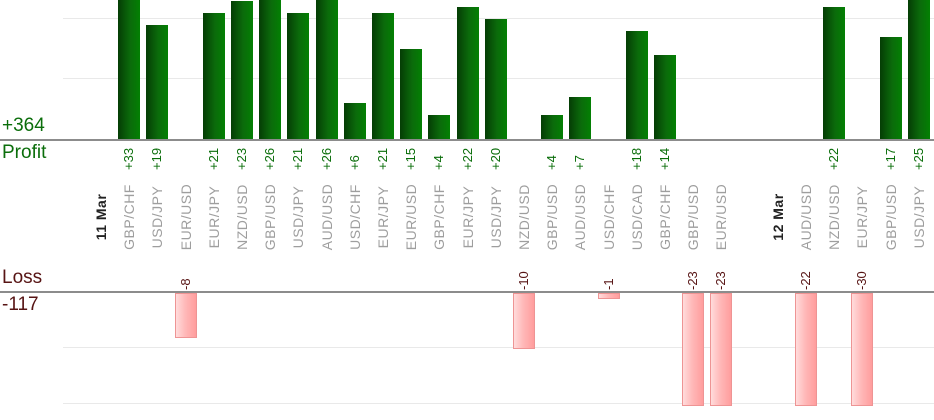  I want to click on pair-label: USD/CHF, so click(354, 217).